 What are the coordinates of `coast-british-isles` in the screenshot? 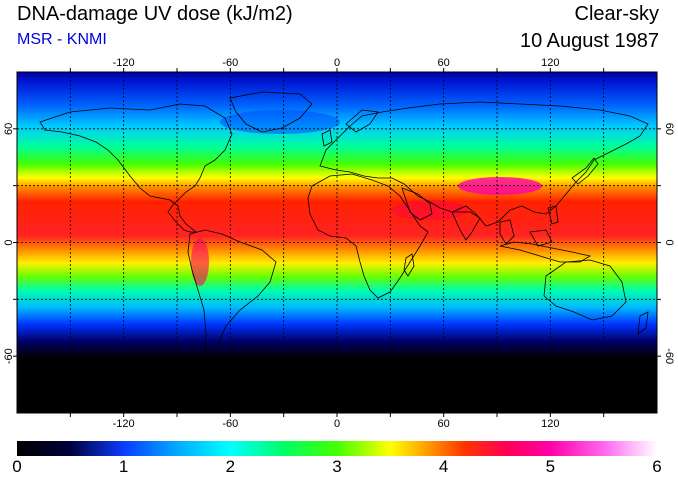 It's located at (327, 138).